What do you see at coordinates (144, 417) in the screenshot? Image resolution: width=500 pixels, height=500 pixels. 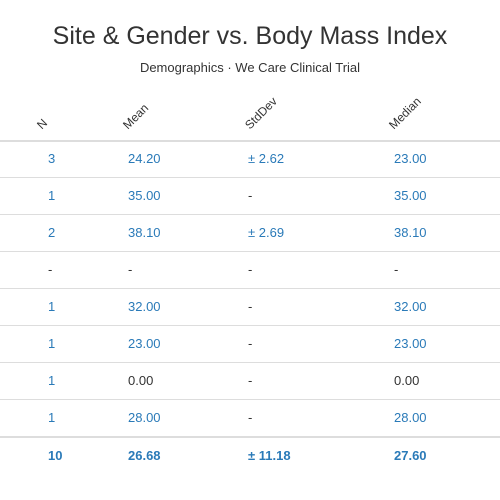 I see `cell-mean: 28.00` at bounding box center [144, 417].